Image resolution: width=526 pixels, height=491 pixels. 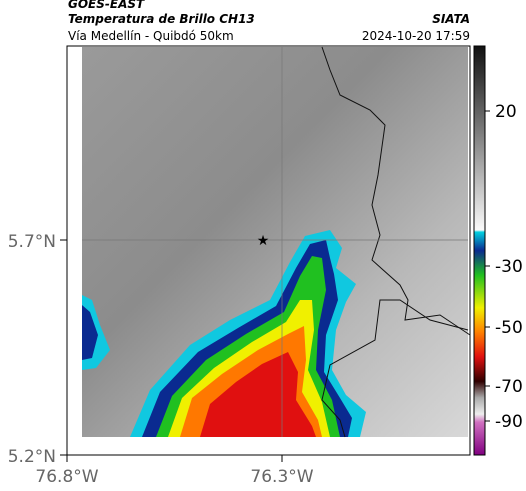 What do you see at coordinates (479, 250) in the screenshot?
I see `colorbar` at bounding box center [479, 250].